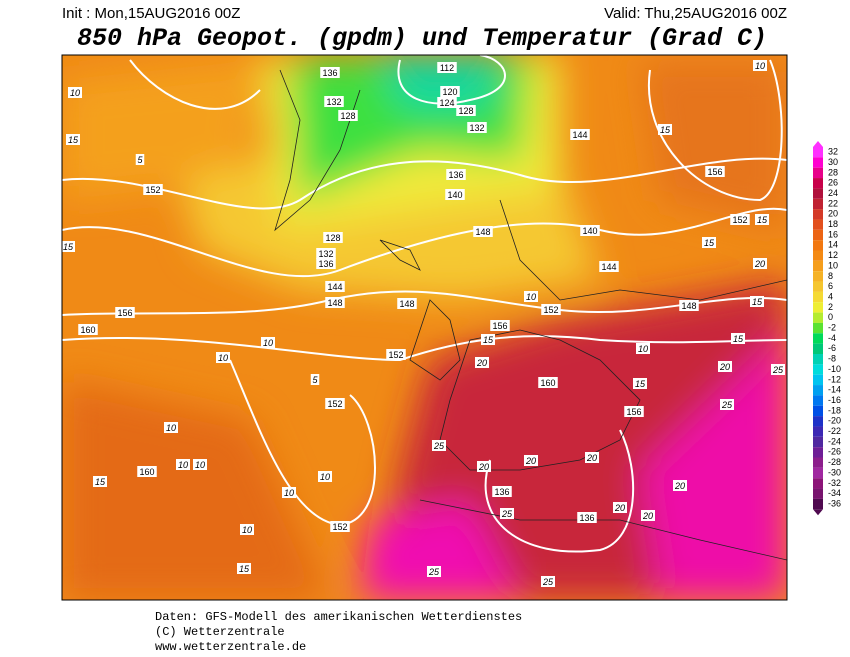  I want to click on colorbar-label: -4, so click(832, 338).